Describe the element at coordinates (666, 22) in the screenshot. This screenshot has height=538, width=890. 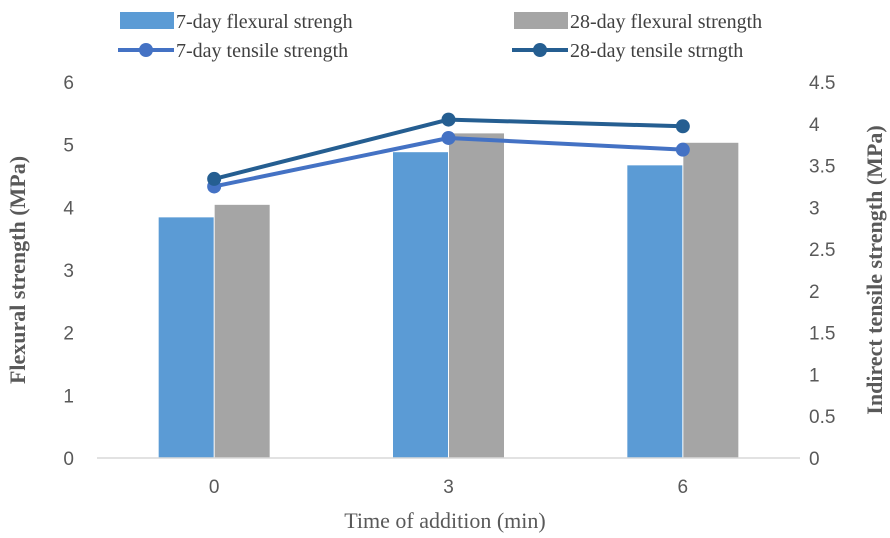
I see `legend-label-bar-2: 28-day flexural strength` at that location.